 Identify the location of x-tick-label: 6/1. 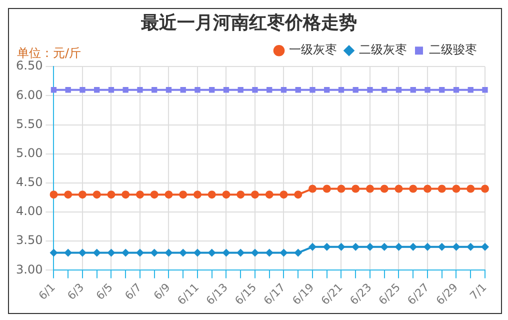
(47, 291).